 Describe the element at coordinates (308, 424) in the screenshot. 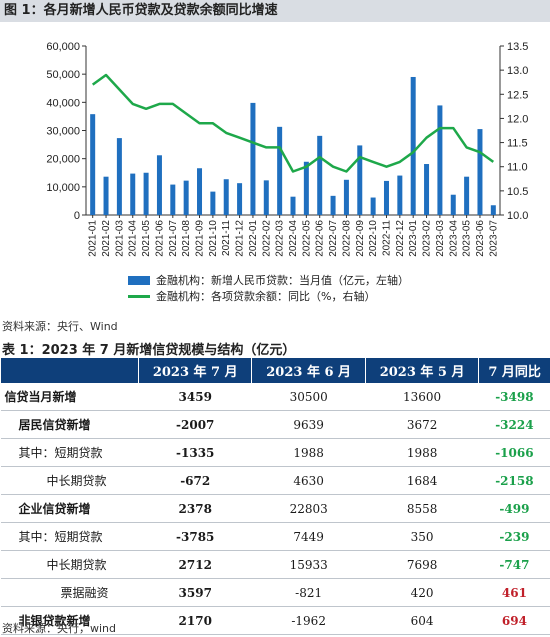

I see `row-cell-2: 9639` at that location.